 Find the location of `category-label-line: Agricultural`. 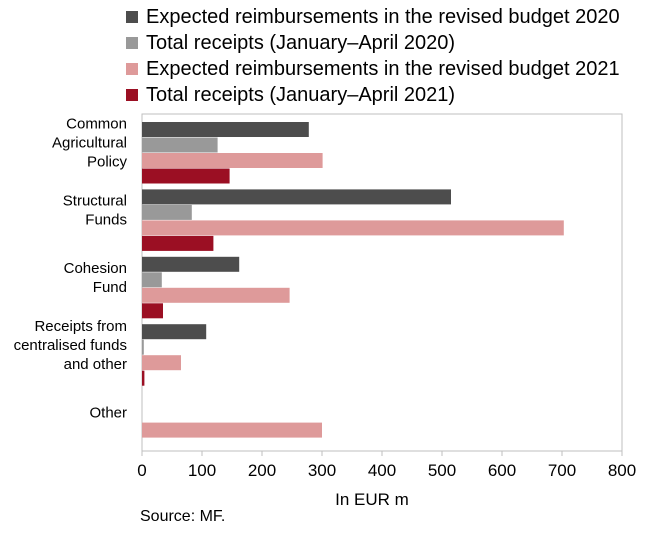

category-label-line: Agricultural is located at coordinates (89, 143).